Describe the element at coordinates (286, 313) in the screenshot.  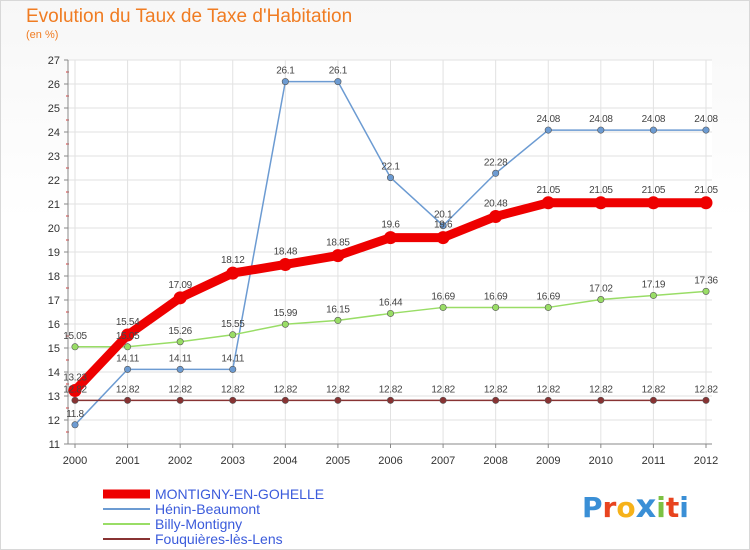
I see `data-label-billy-montigny: 15.99` at that location.